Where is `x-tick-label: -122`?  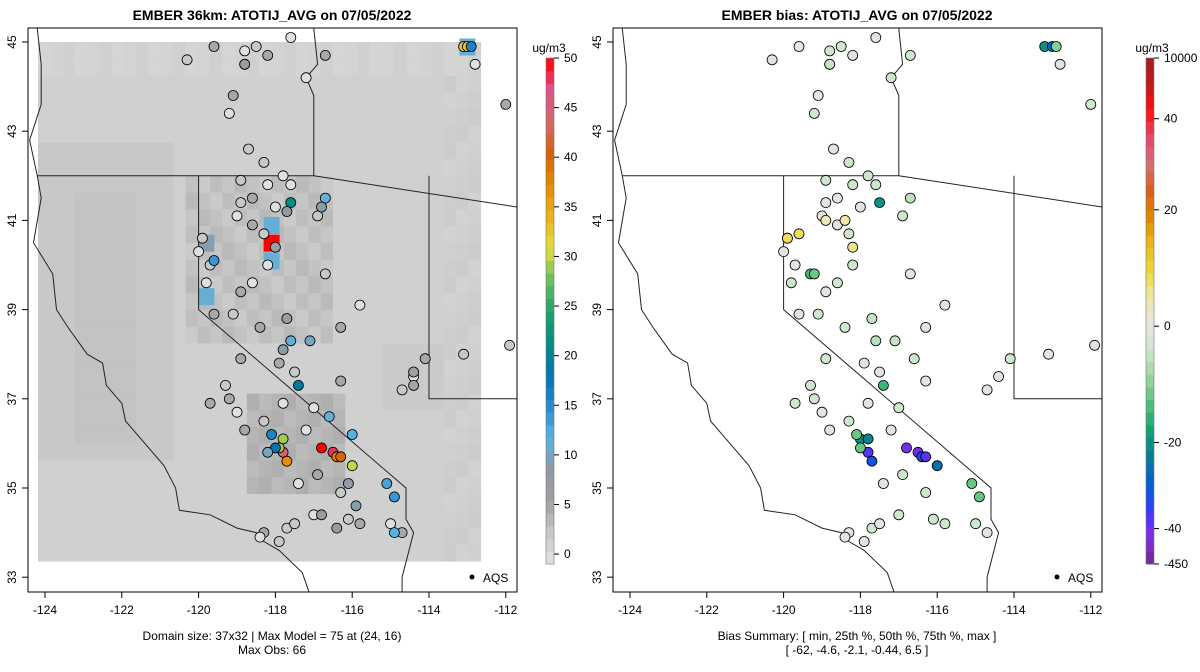 x-tick-label: -122 is located at coordinates (707, 610).